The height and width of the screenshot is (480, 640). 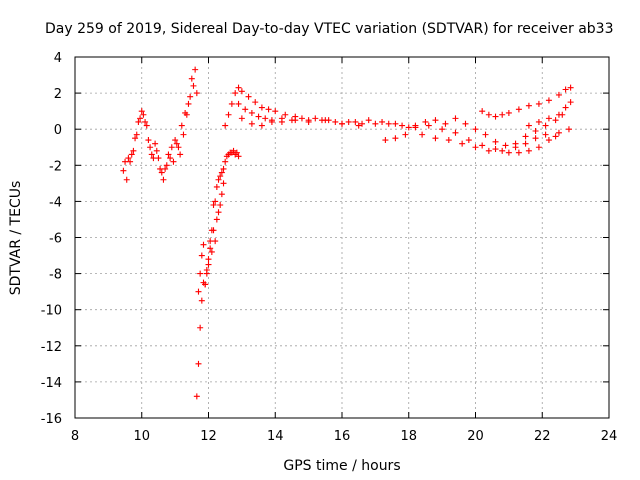 I want to click on y-tick-label: -14, so click(x=51, y=383).